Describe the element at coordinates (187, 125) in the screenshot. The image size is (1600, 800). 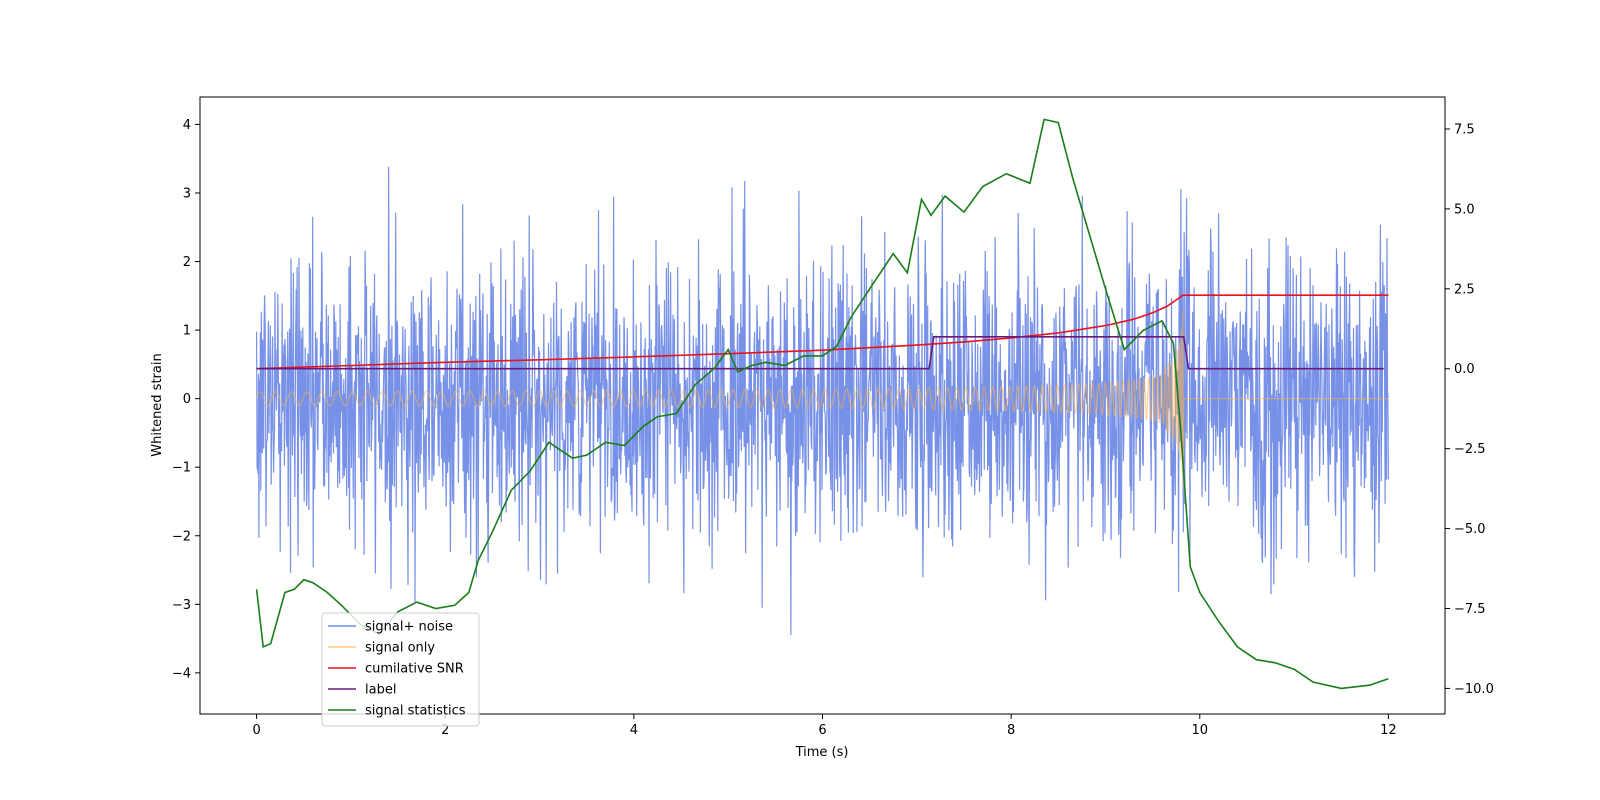
I see `y-left-tick-label: 4` at that location.